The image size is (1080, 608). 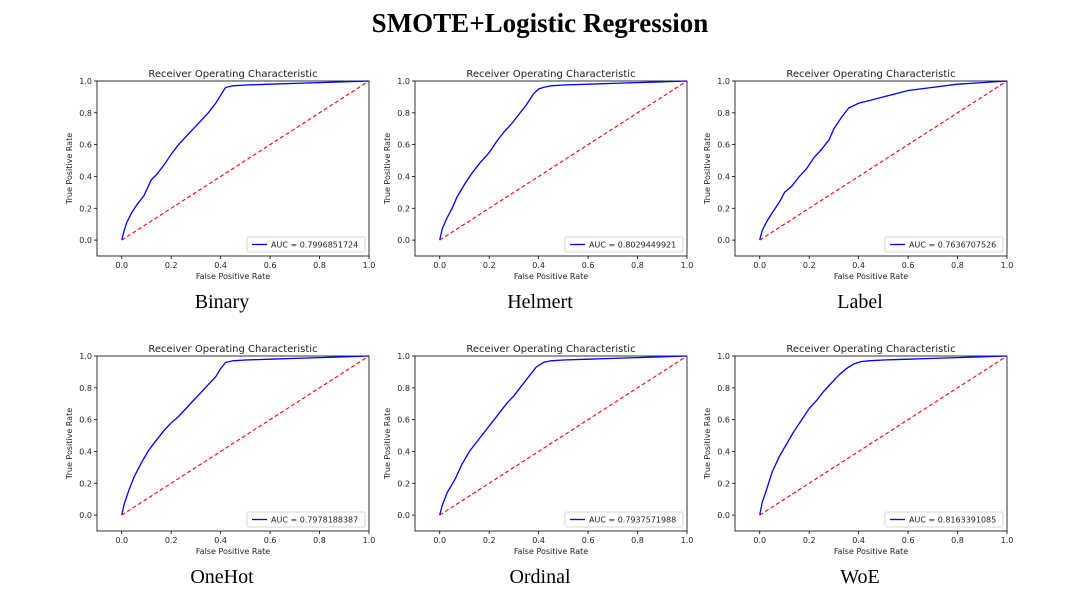 What do you see at coordinates (632, 520) in the screenshot?
I see `legend-label: AUC = 0.7937571988` at bounding box center [632, 520].